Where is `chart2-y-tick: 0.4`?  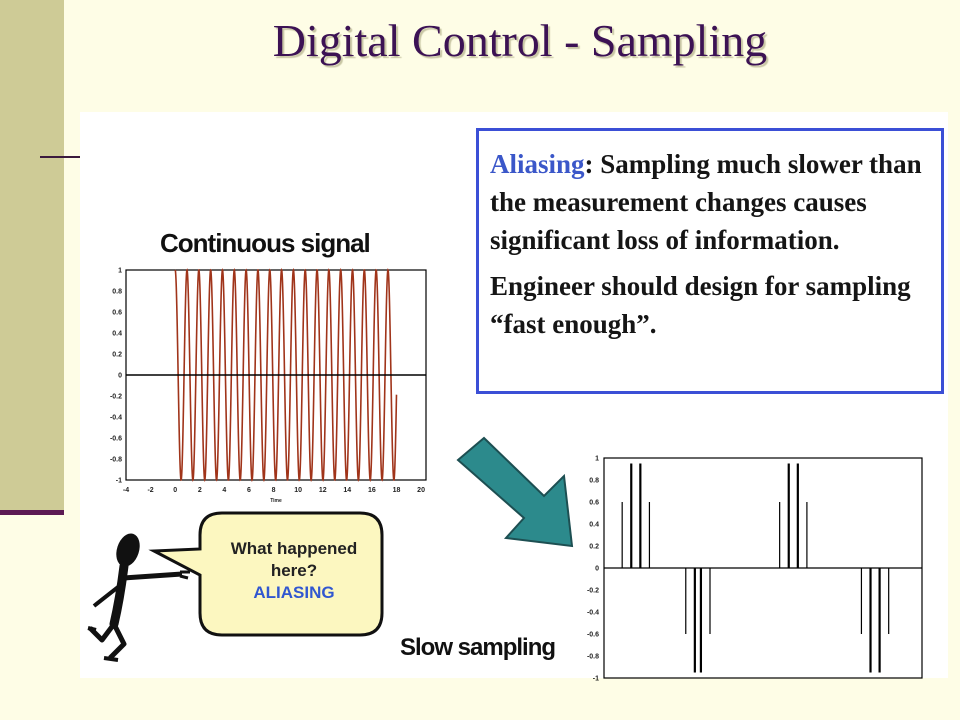 chart2-y-tick: 0.4 is located at coordinates (594, 525).